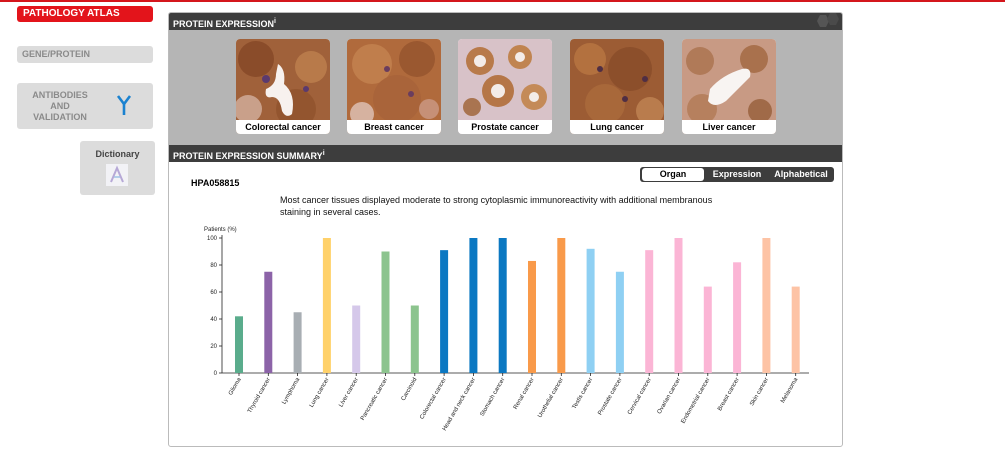  I want to click on protein-expression-header: PROTEIN EXPRESSIONi, so click(505, 21).